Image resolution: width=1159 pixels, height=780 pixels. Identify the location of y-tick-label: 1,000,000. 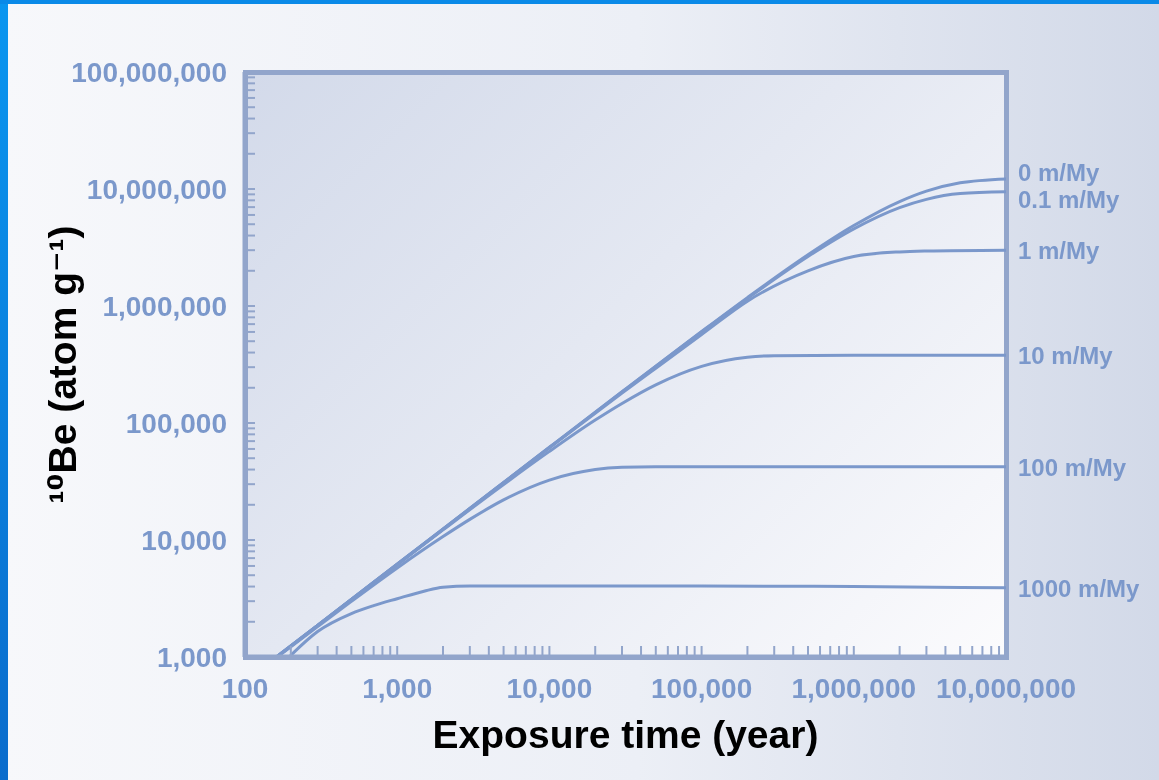
(164, 306).